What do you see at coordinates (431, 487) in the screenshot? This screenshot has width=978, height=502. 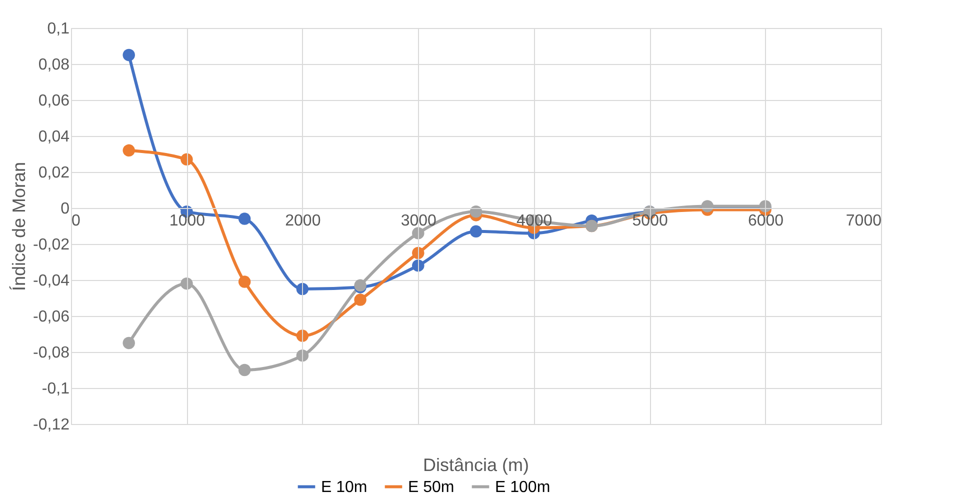 I see `legend-label: E 50m` at bounding box center [431, 487].